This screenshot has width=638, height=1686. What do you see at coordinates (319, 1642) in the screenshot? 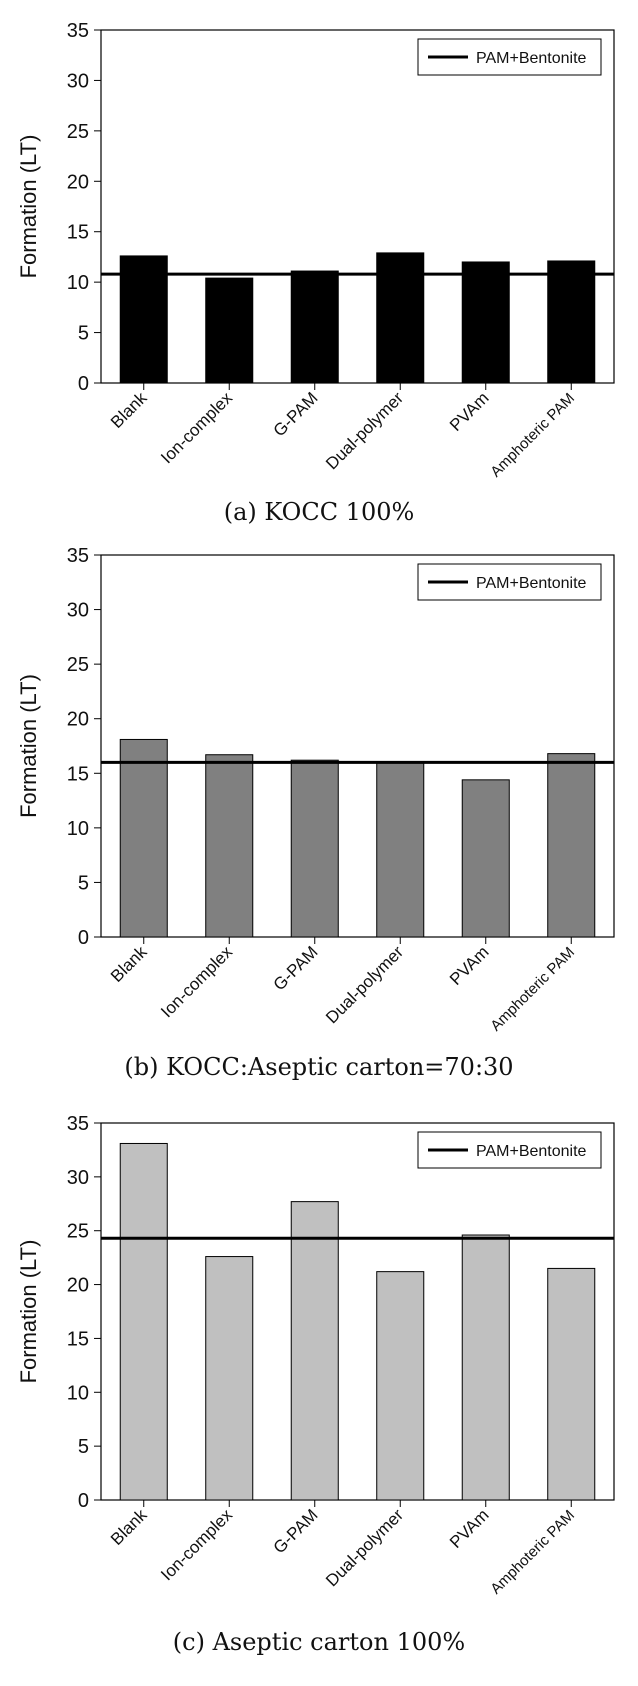
I see `panel-caption: (c) Aseptic carton 100%` at bounding box center [319, 1642].